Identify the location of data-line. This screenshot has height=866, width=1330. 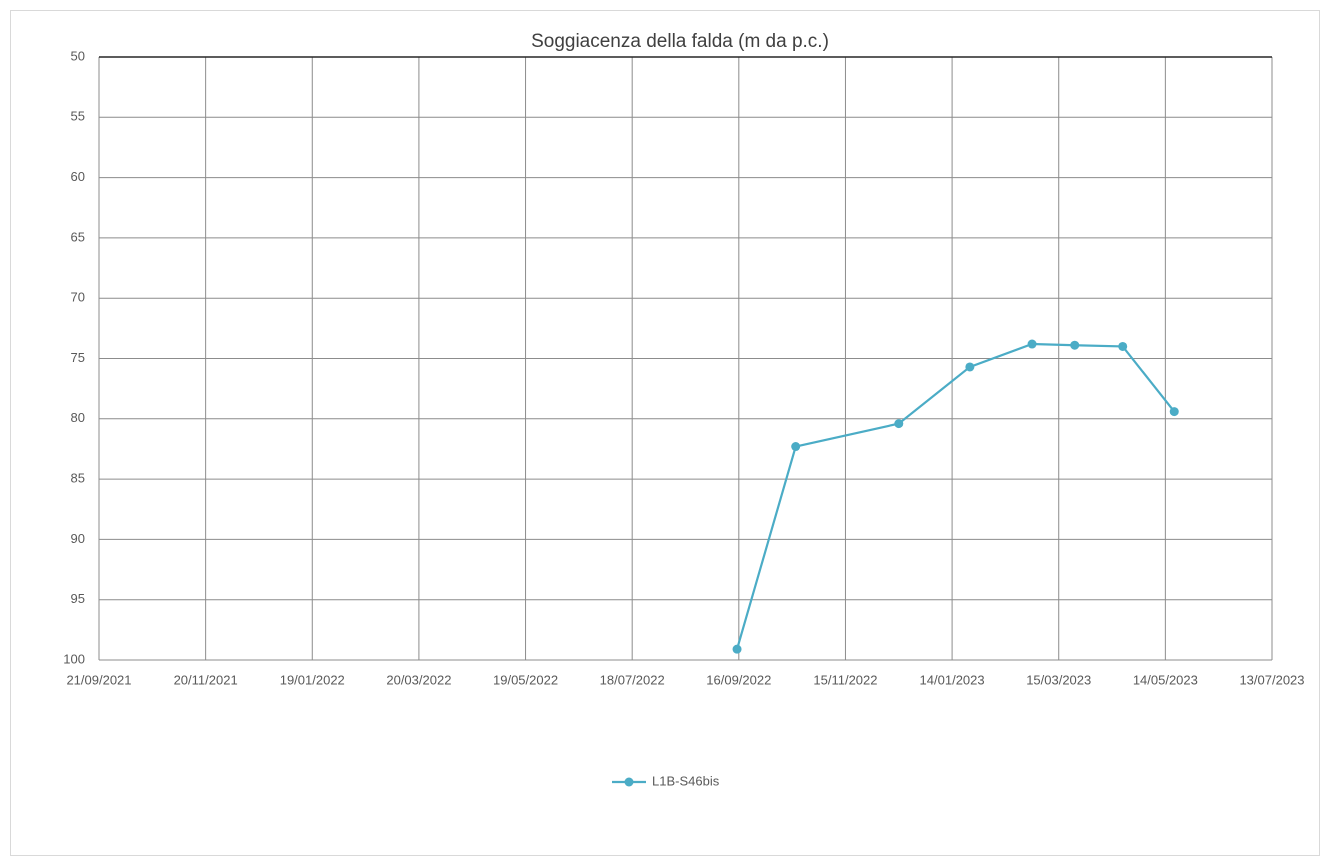
(955, 496).